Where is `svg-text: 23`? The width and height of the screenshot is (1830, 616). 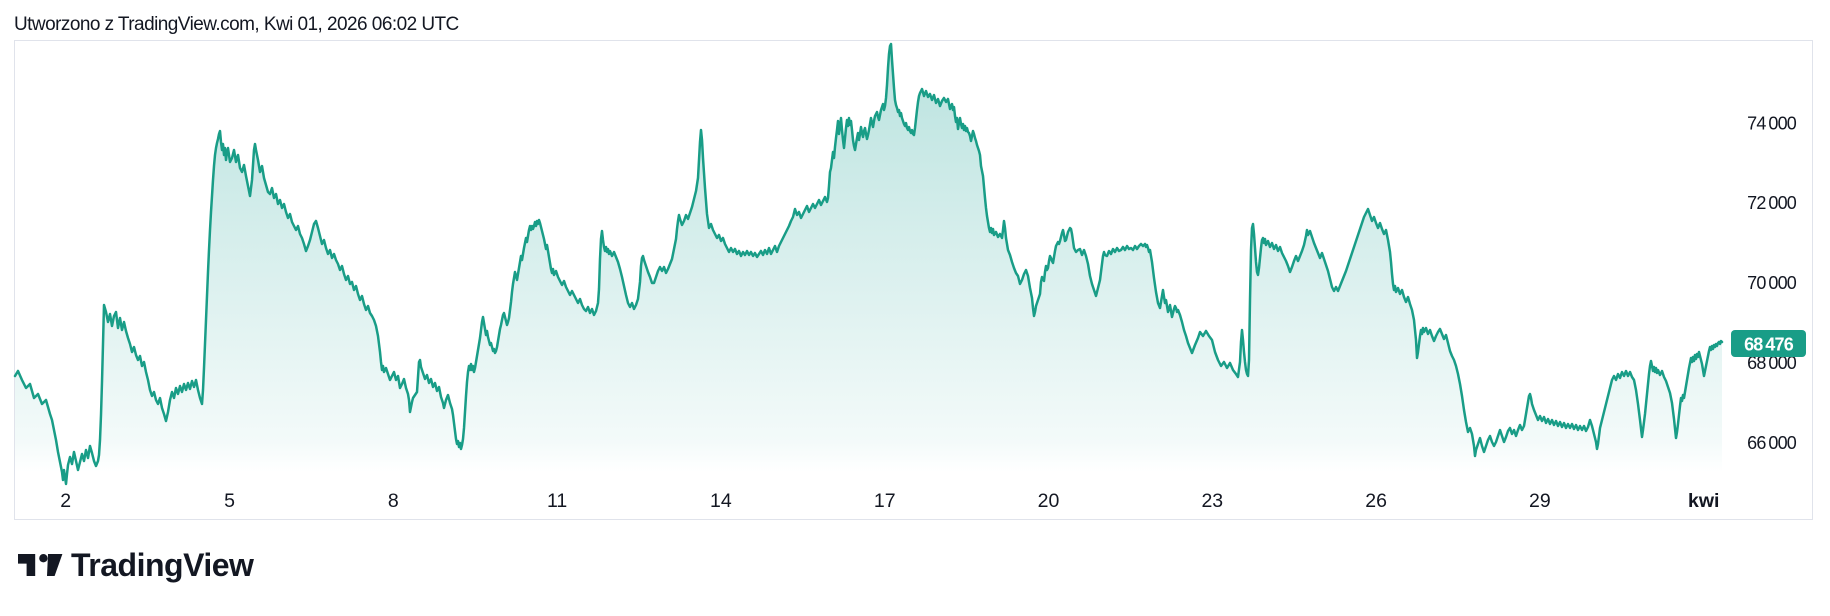 svg-text: 23 is located at coordinates (1212, 501).